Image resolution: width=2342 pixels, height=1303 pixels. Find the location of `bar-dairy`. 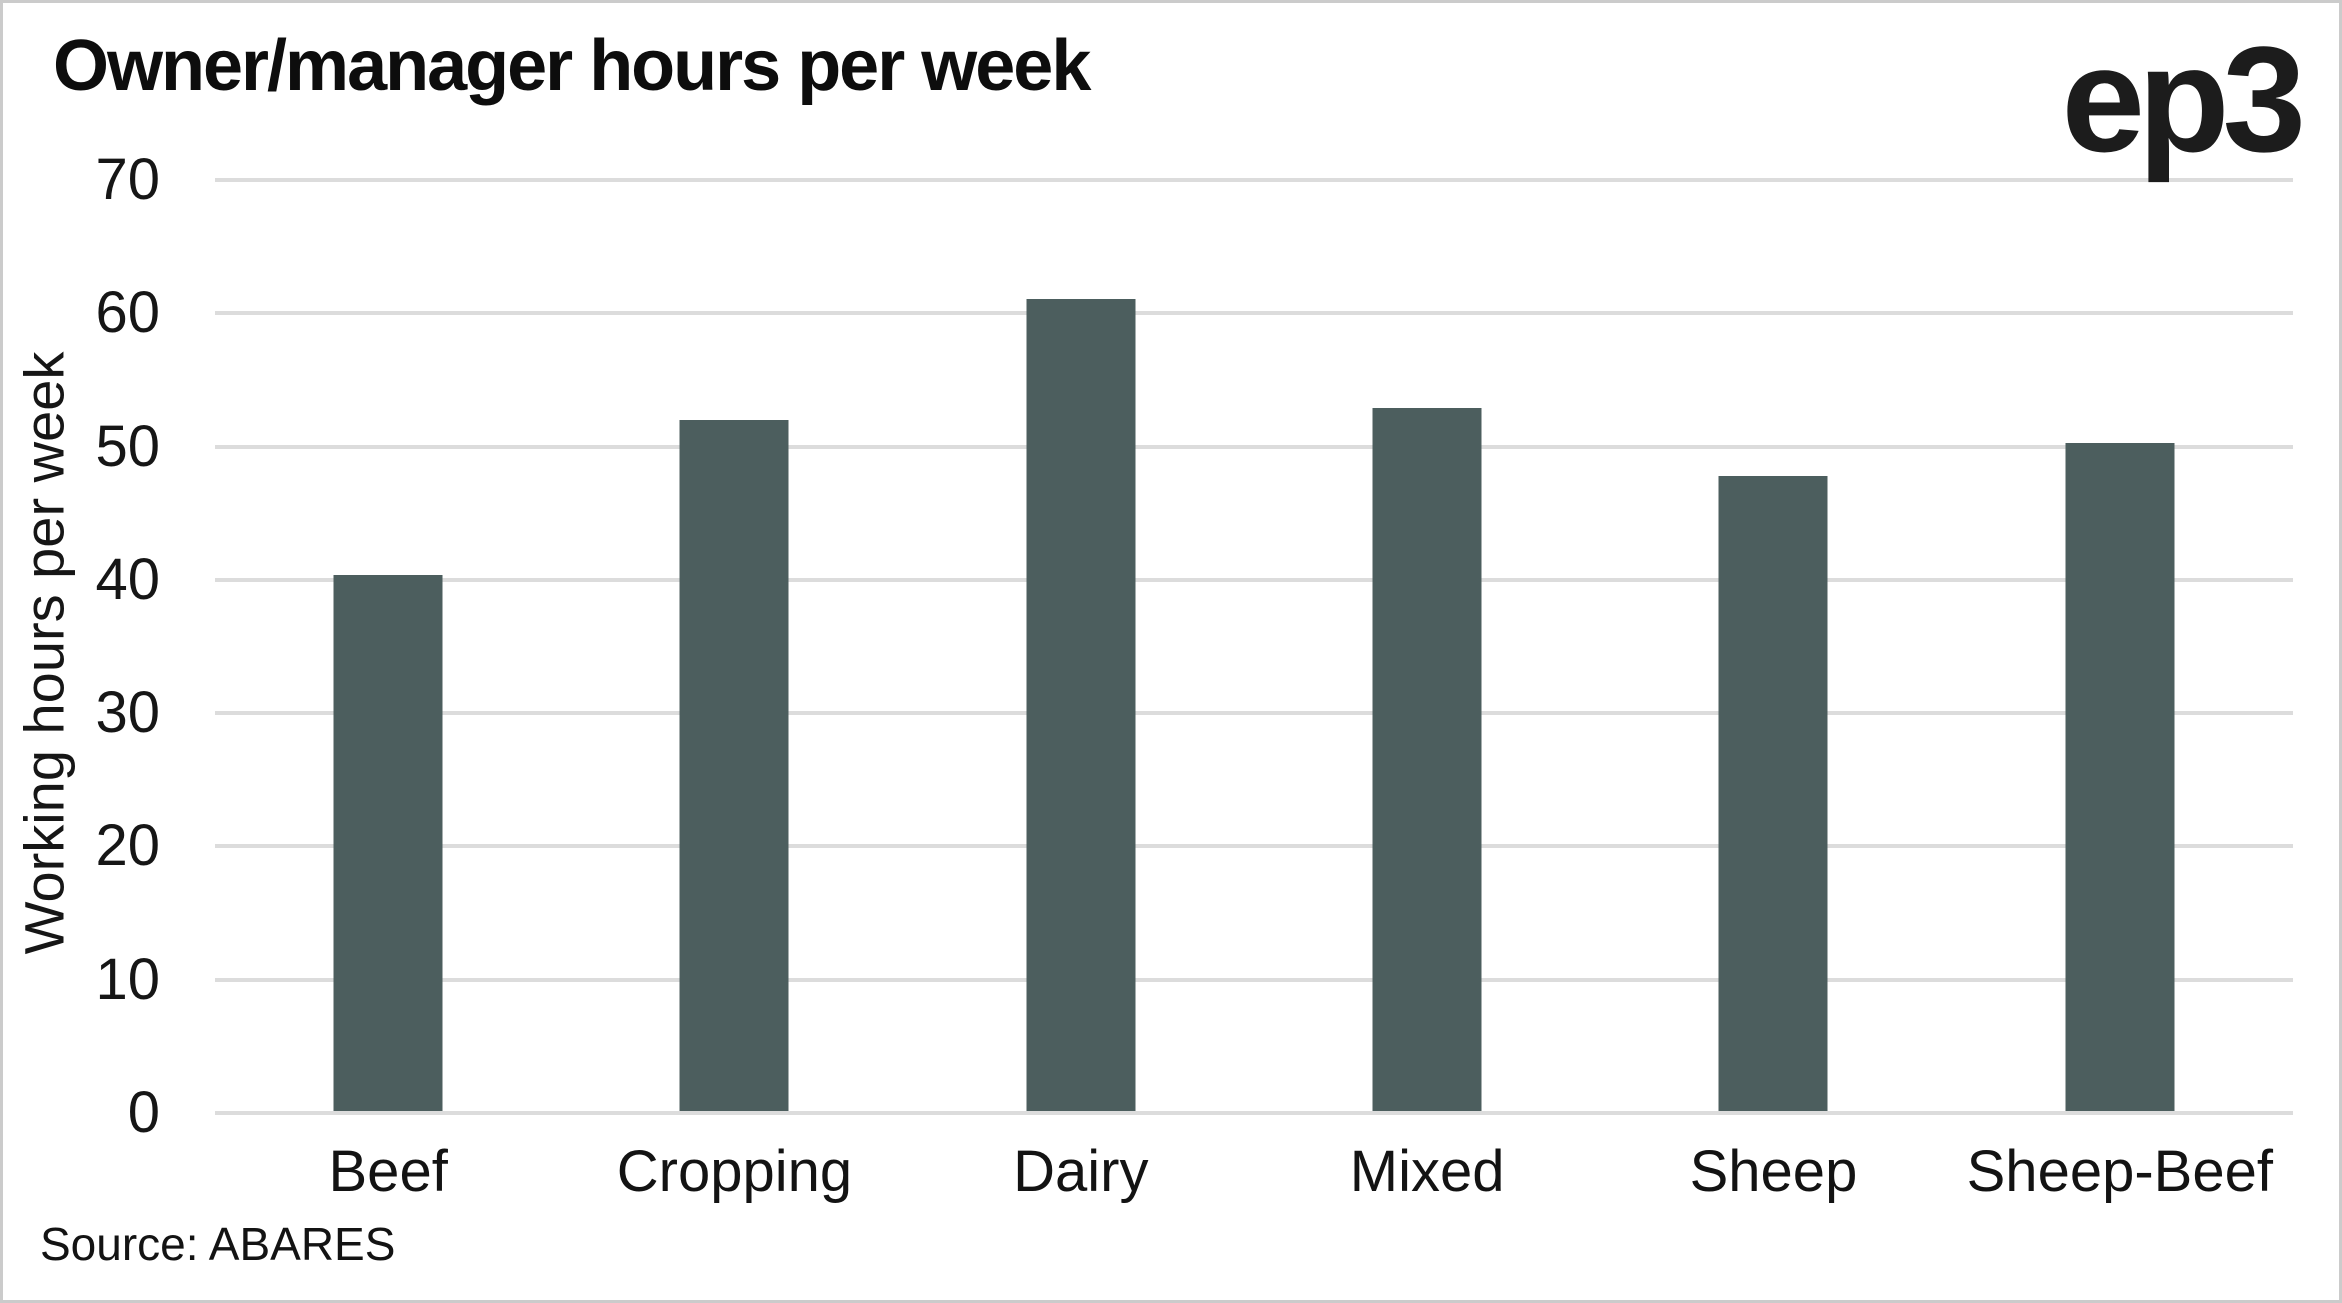

bar-dairy is located at coordinates (1081, 705).